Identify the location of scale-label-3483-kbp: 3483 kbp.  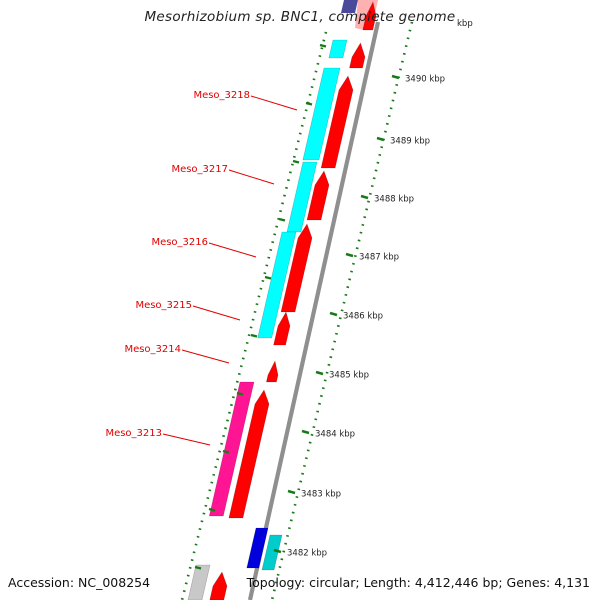
(321, 495).